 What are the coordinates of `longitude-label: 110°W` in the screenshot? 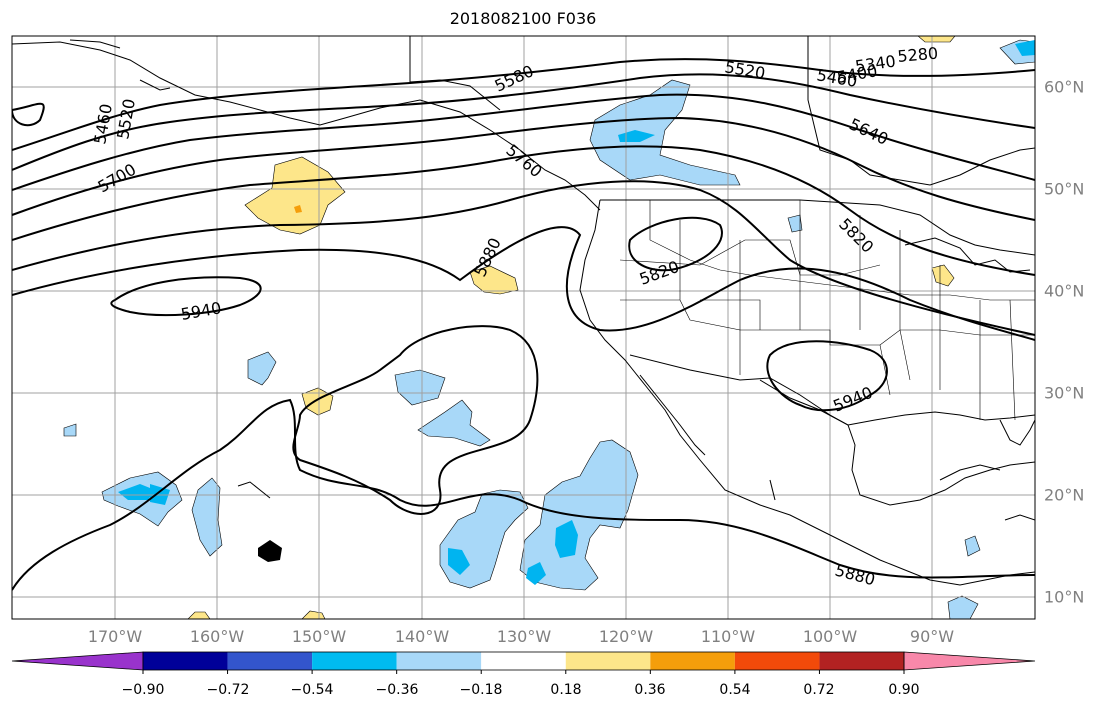 It's located at (728, 636).